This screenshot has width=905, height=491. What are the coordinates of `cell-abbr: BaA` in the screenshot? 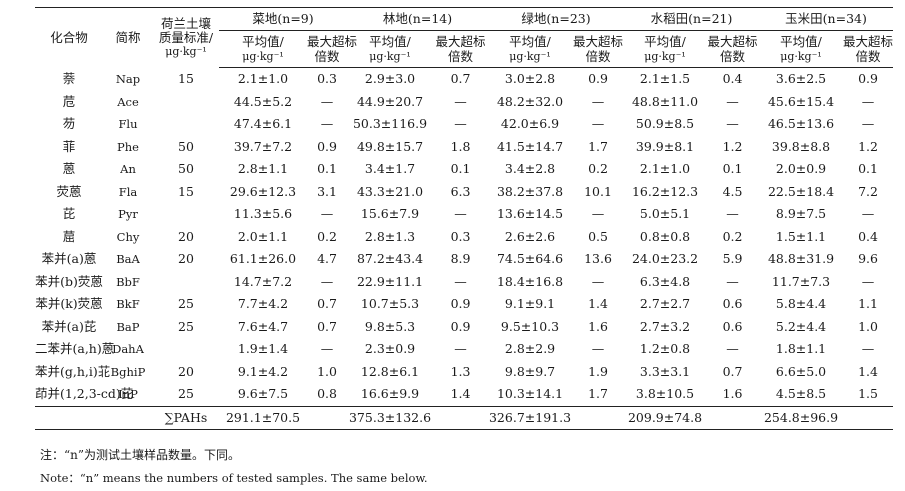 It's located at (128, 259).